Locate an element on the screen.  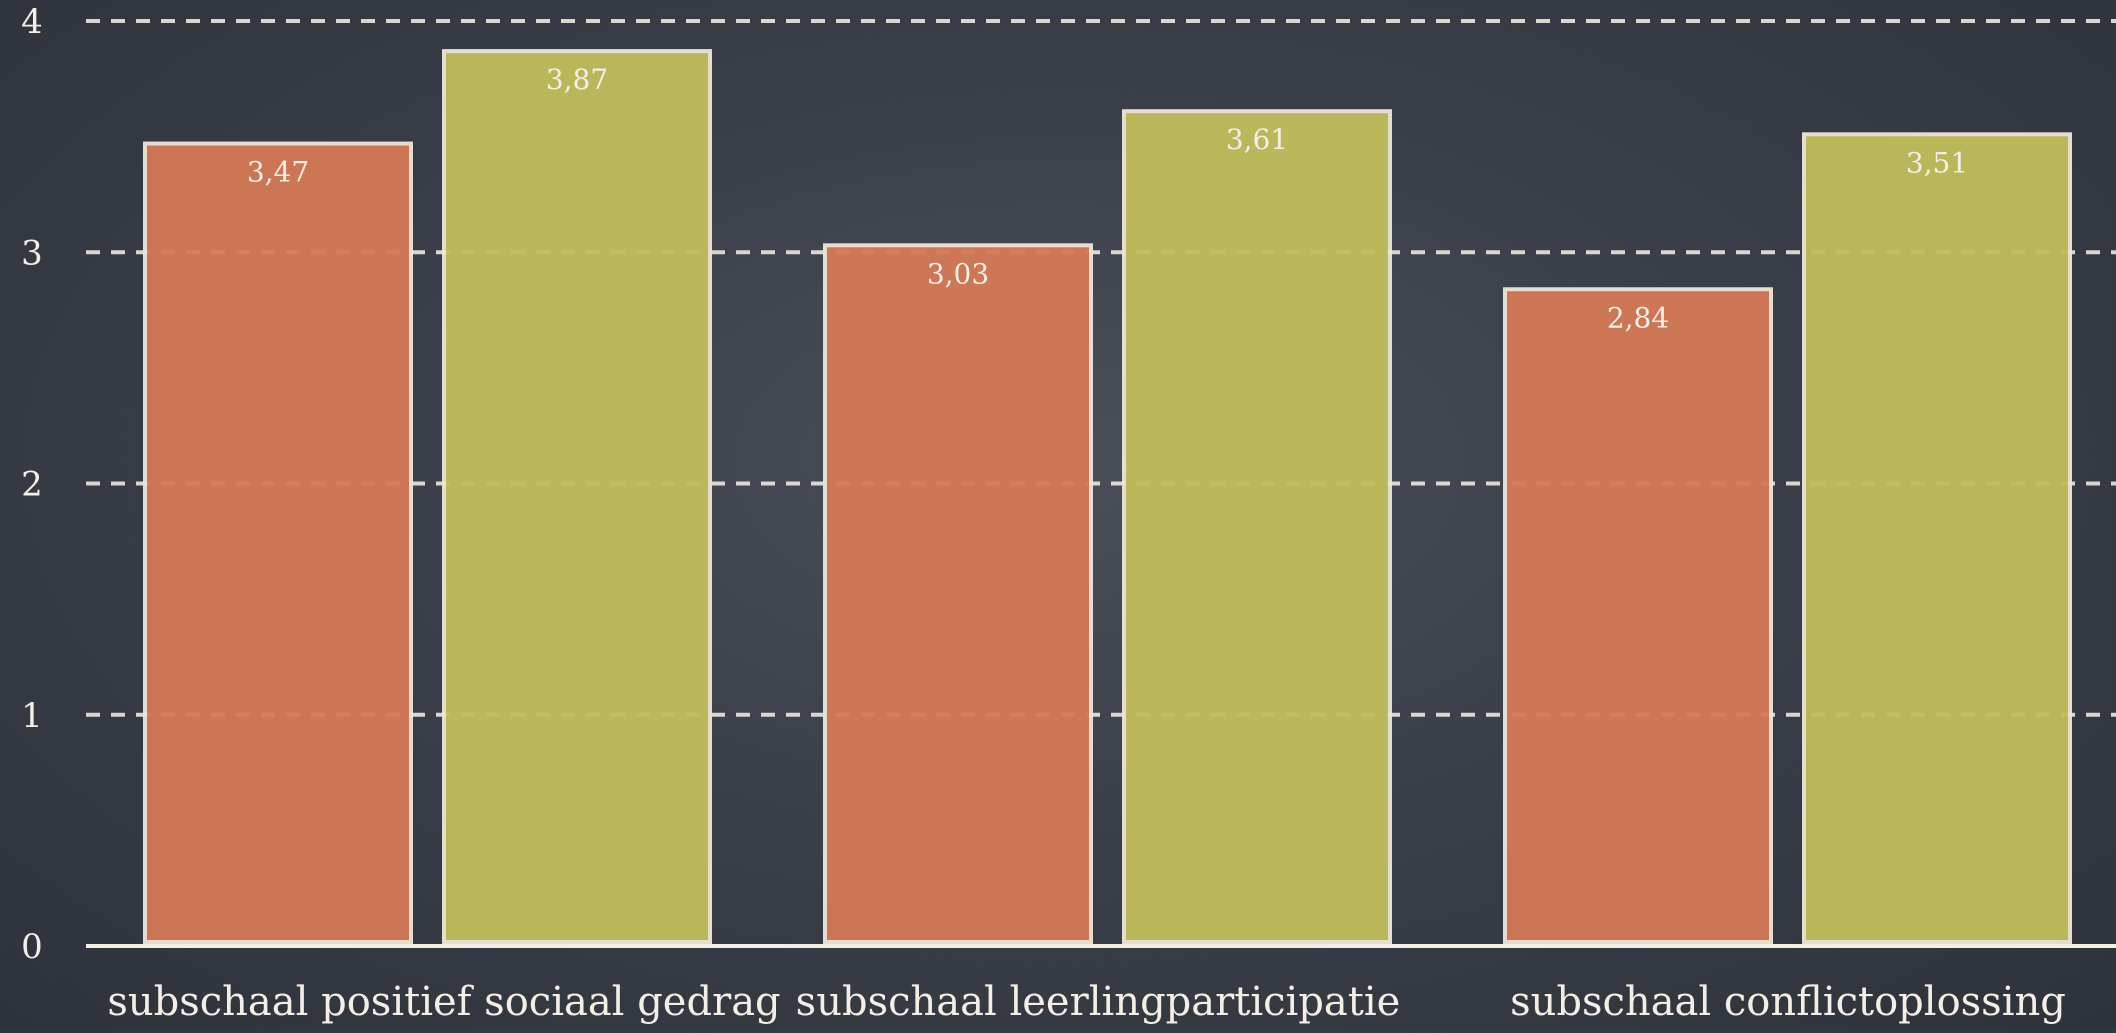
y-tick-label: 2 is located at coordinates (32, 485).